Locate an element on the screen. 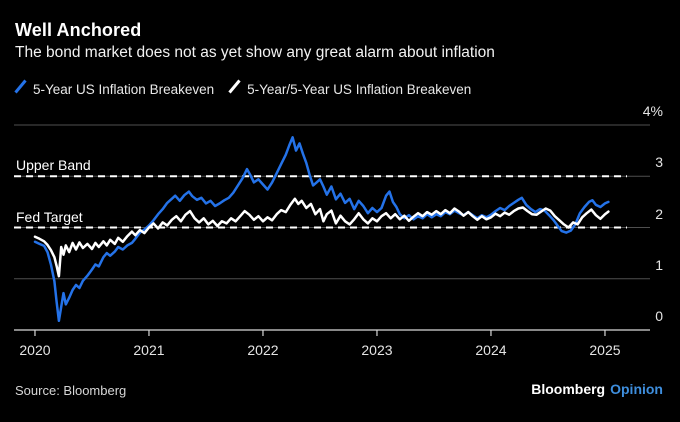 The height and width of the screenshot is (422, 680). fed-target-label: Fed Target is located at coordinates (49, 216).